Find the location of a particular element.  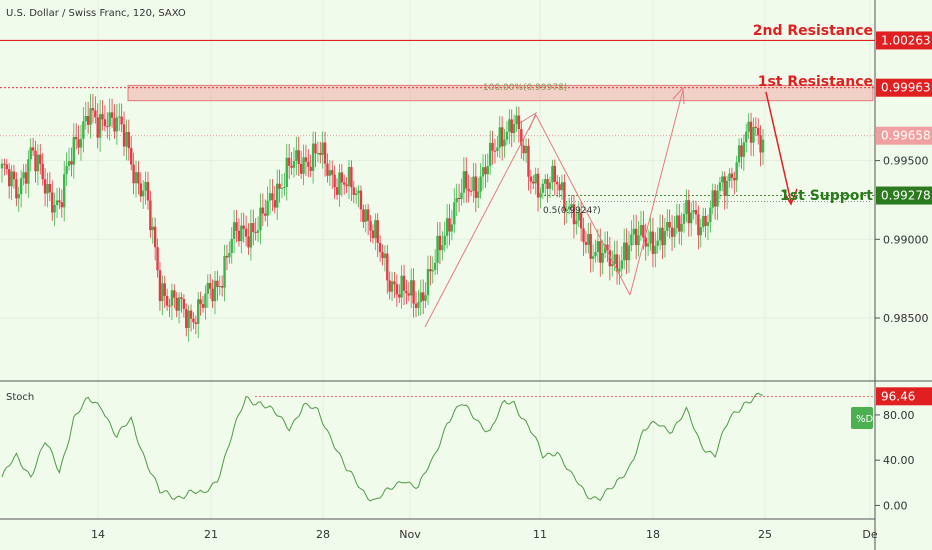

first-support-tag is located at coordinates (904, 195).